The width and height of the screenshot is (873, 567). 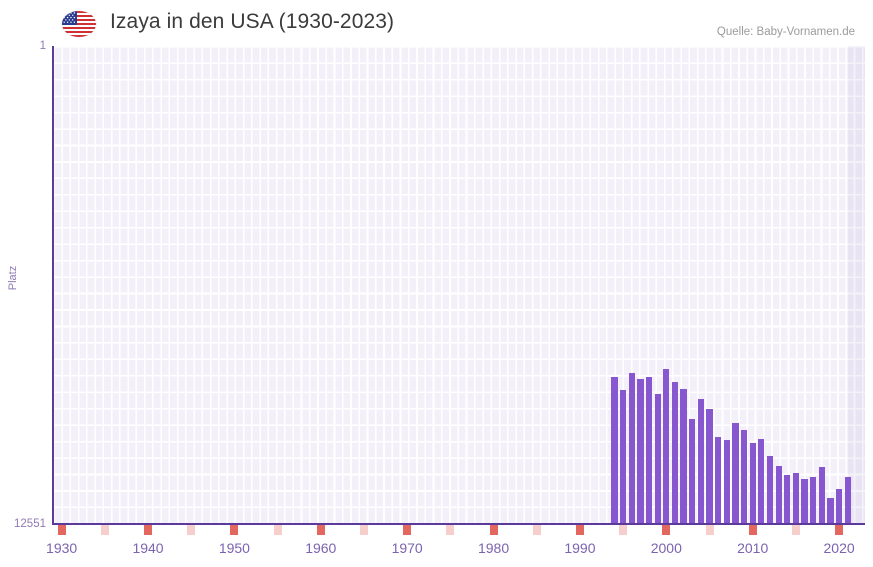 What do you see at coordinates (79, 24) in the screenshot?
I see `us-flag-icon` at bounding box center [79, 24].